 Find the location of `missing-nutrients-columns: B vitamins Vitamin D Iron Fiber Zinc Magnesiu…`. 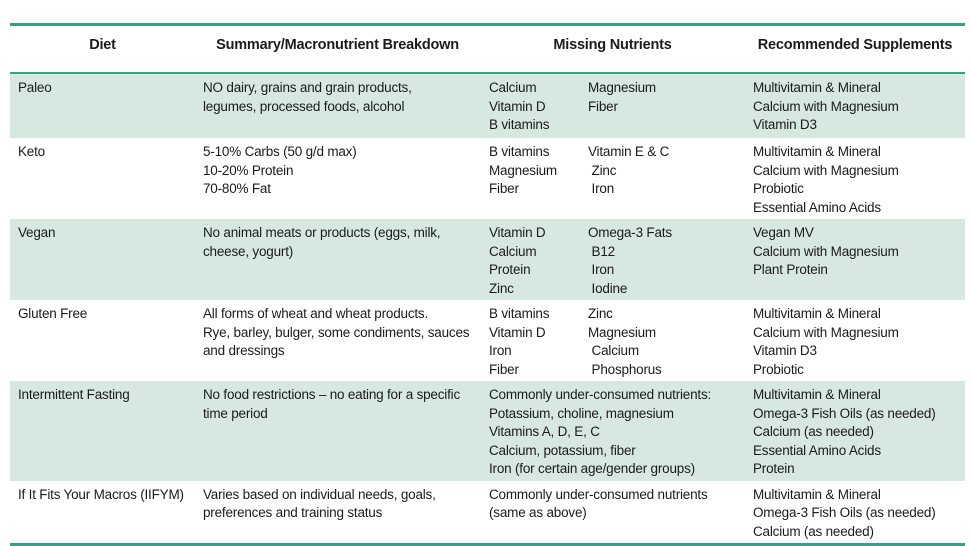

missing-nutrients-columns: B vitamins Vitamin D Iron Fiber Zinc Magnesiu… is located at coordinates (617, 342).